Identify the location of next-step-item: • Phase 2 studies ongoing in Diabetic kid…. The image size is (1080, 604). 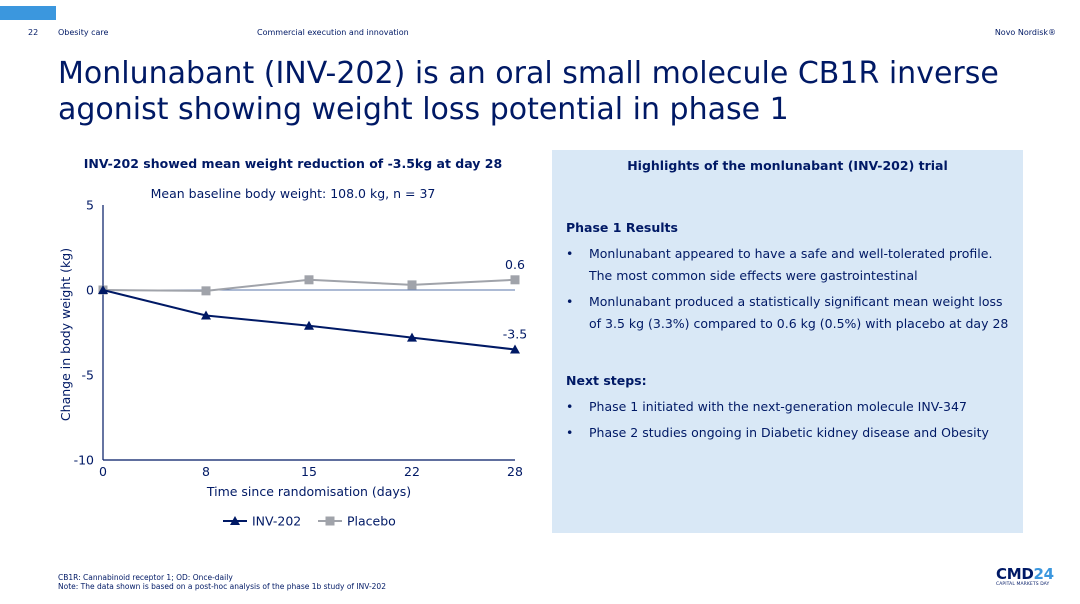
(791, 433).